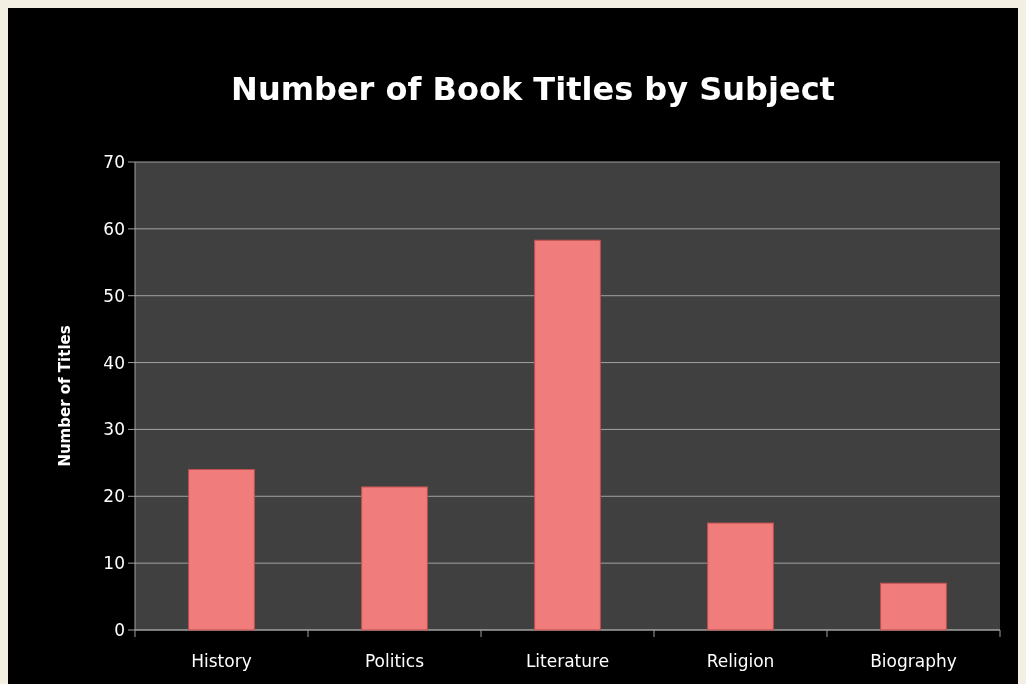 This screenshot has height=684, width=1026. Describe the element at coordinates (221, 661) in the screenshot. I see `x-tick-label: History` at that location.